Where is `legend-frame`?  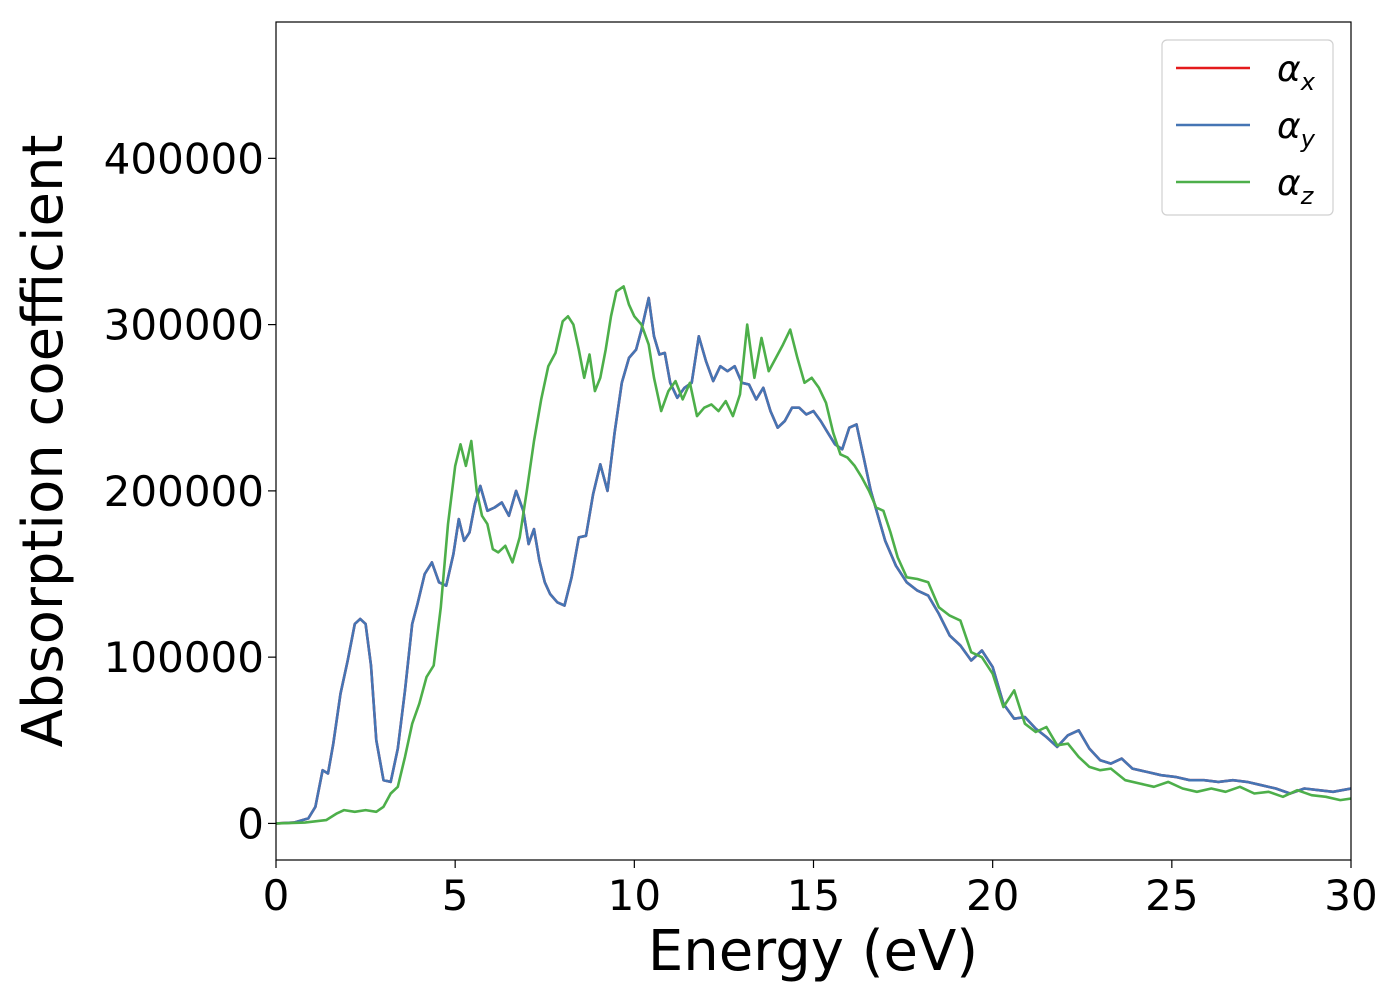
legend-frame is located at coordinates (1247, 127).